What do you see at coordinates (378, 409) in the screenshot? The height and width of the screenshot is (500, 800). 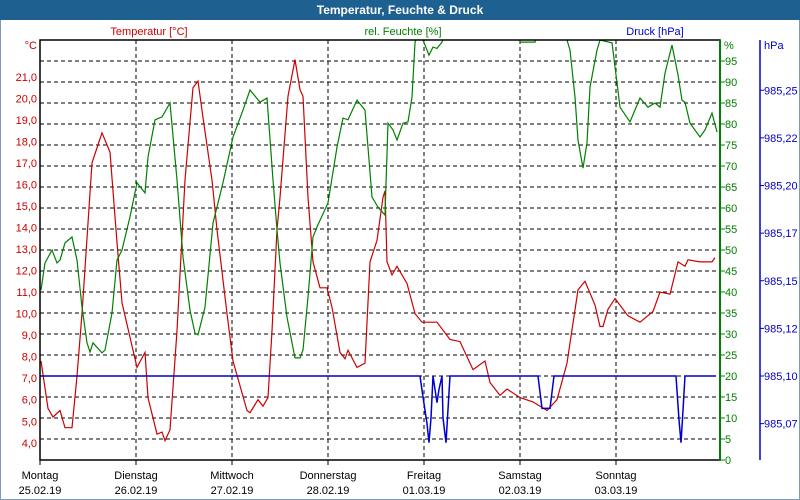 I see `pressure-series-line` at bounding box center [378, 409].